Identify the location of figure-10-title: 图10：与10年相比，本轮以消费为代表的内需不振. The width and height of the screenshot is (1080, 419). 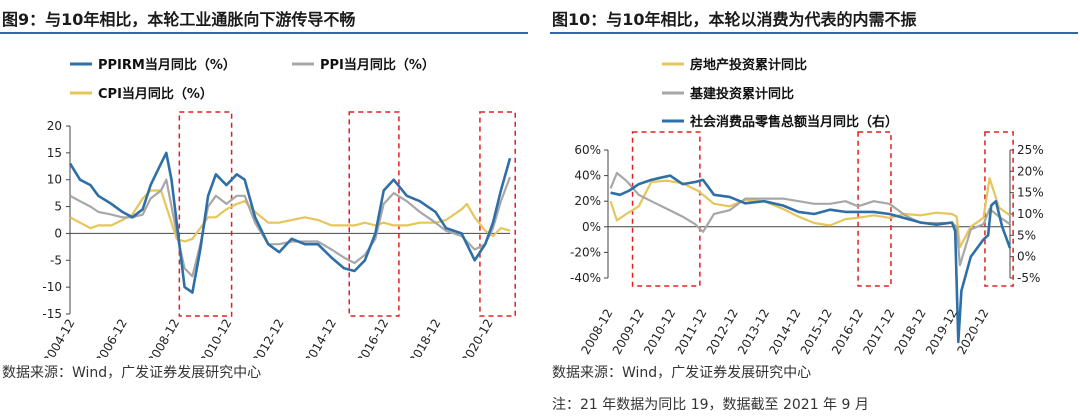
(734, 19).